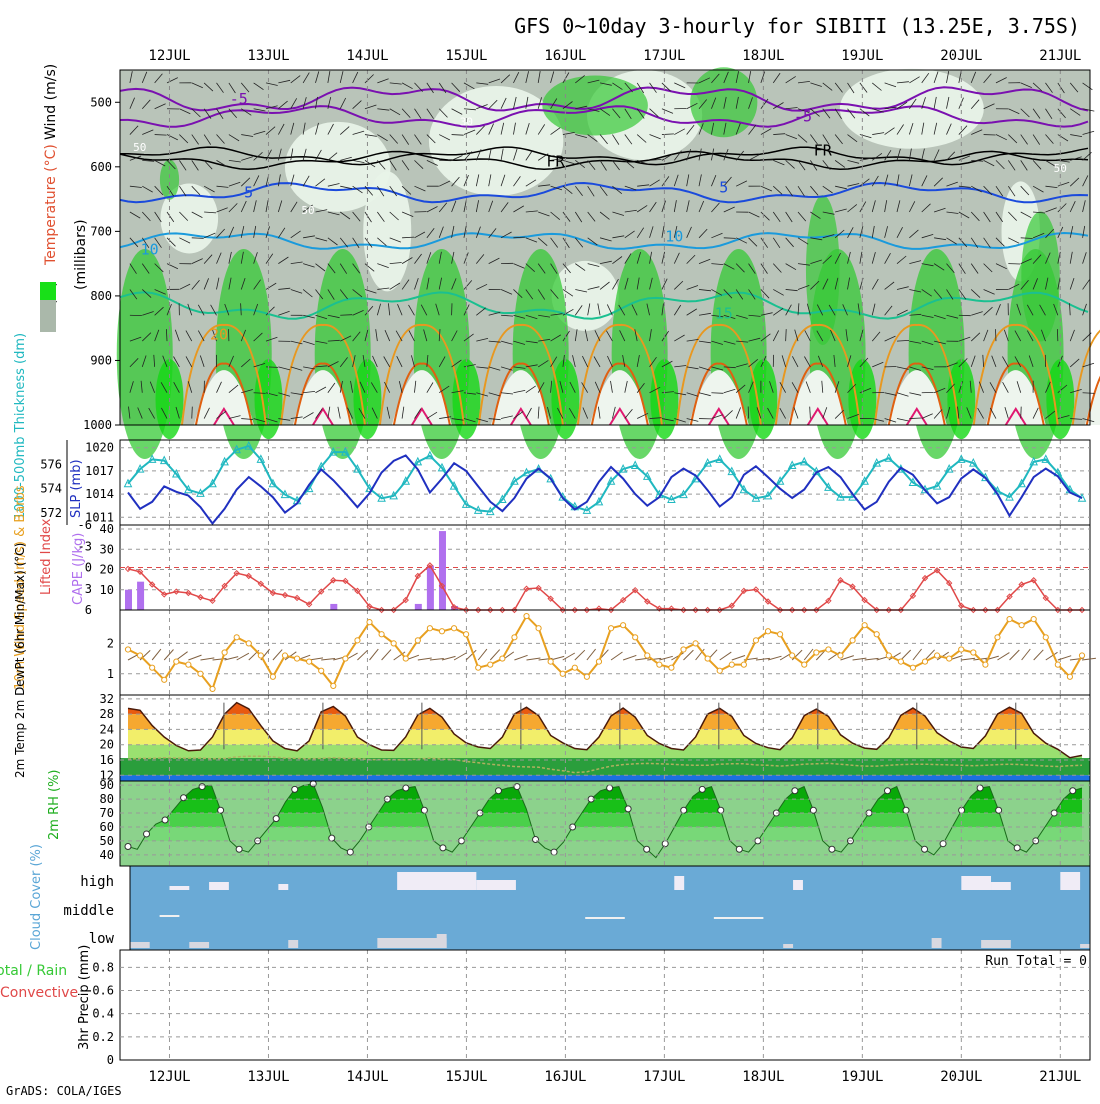 Image resolution: width=1100 pixels, height=1104 pixels. I want to click on lifted-index-ylabel: Lifted Index, so click(46, 556).